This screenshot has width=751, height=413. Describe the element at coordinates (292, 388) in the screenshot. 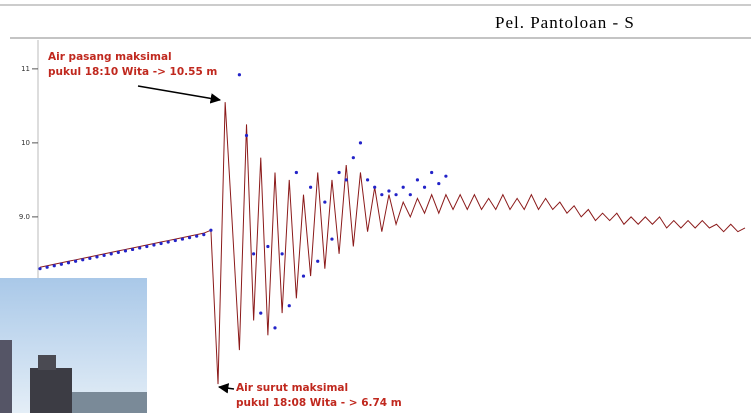

I see `annotation: Air surut maksimal` at that location.